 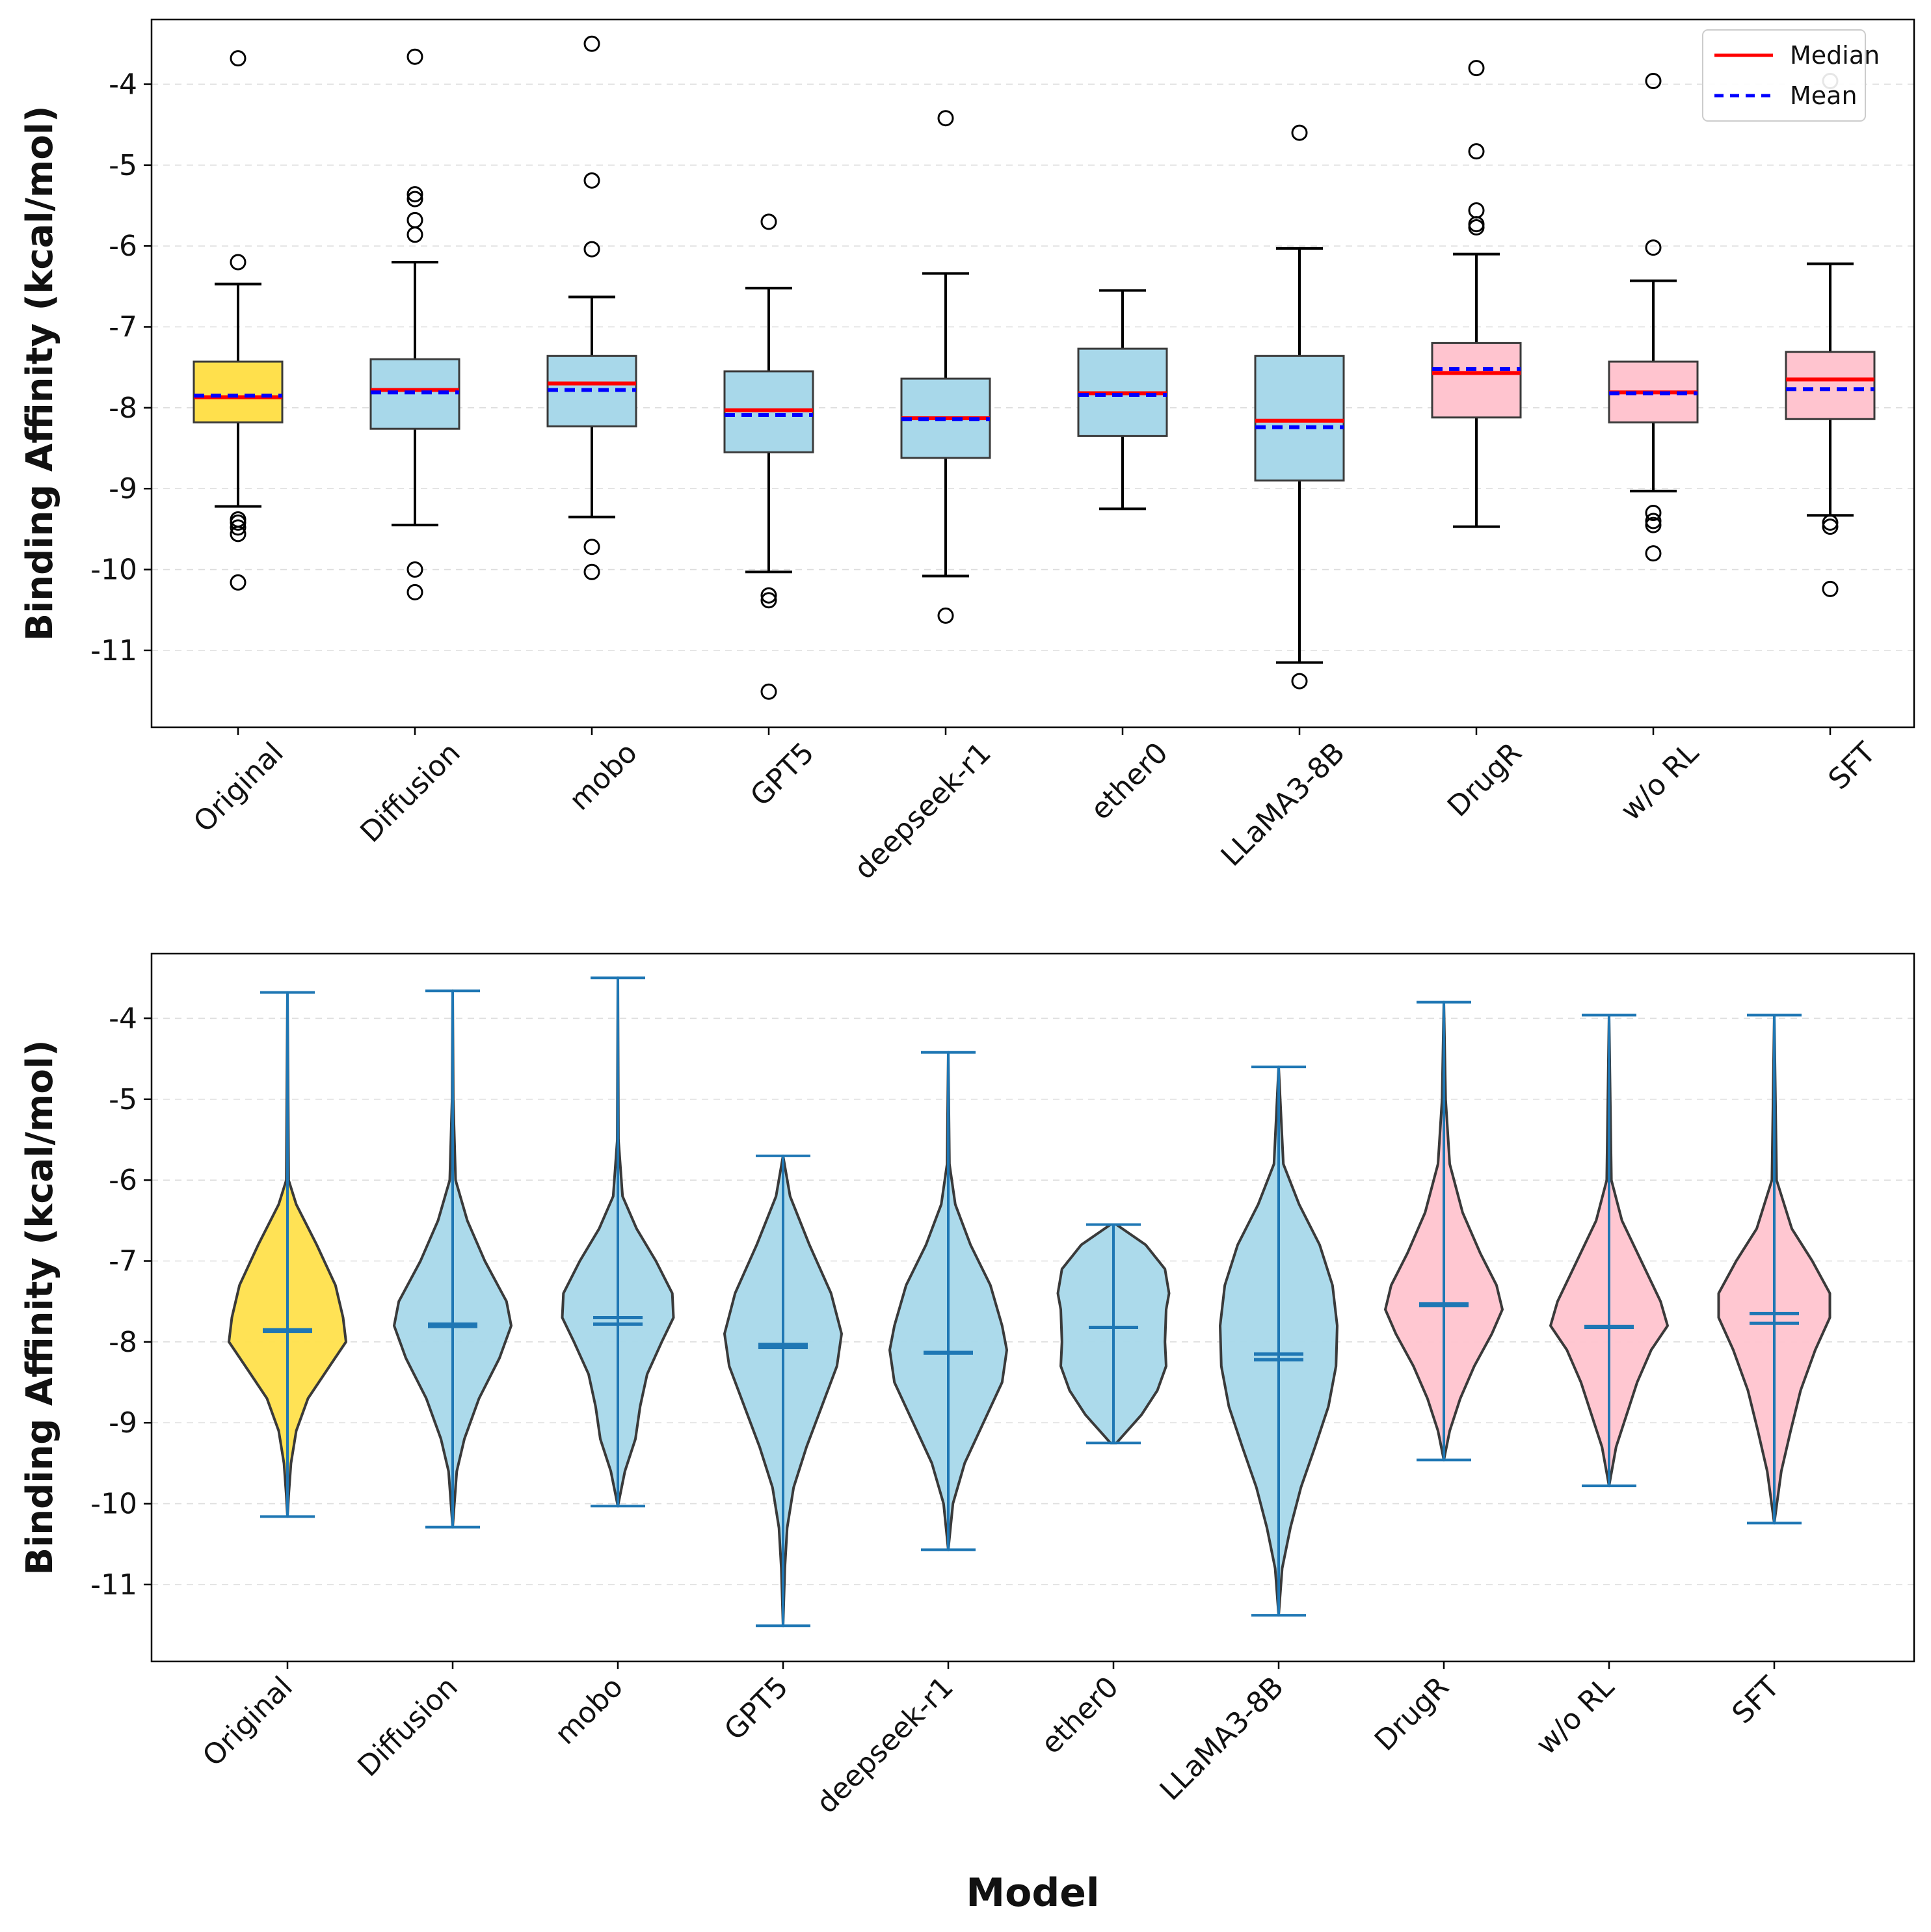 I want to click on violin-y-tick-label: -7, so click(x=123, y=1261).